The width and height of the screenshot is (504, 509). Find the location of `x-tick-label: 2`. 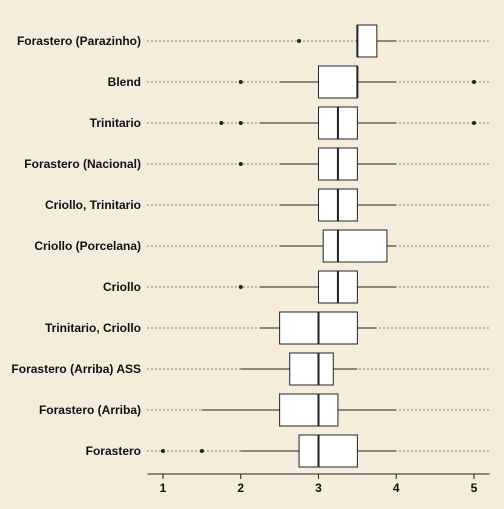

x-tick-label: 2 is located at coordinates (240, 488).